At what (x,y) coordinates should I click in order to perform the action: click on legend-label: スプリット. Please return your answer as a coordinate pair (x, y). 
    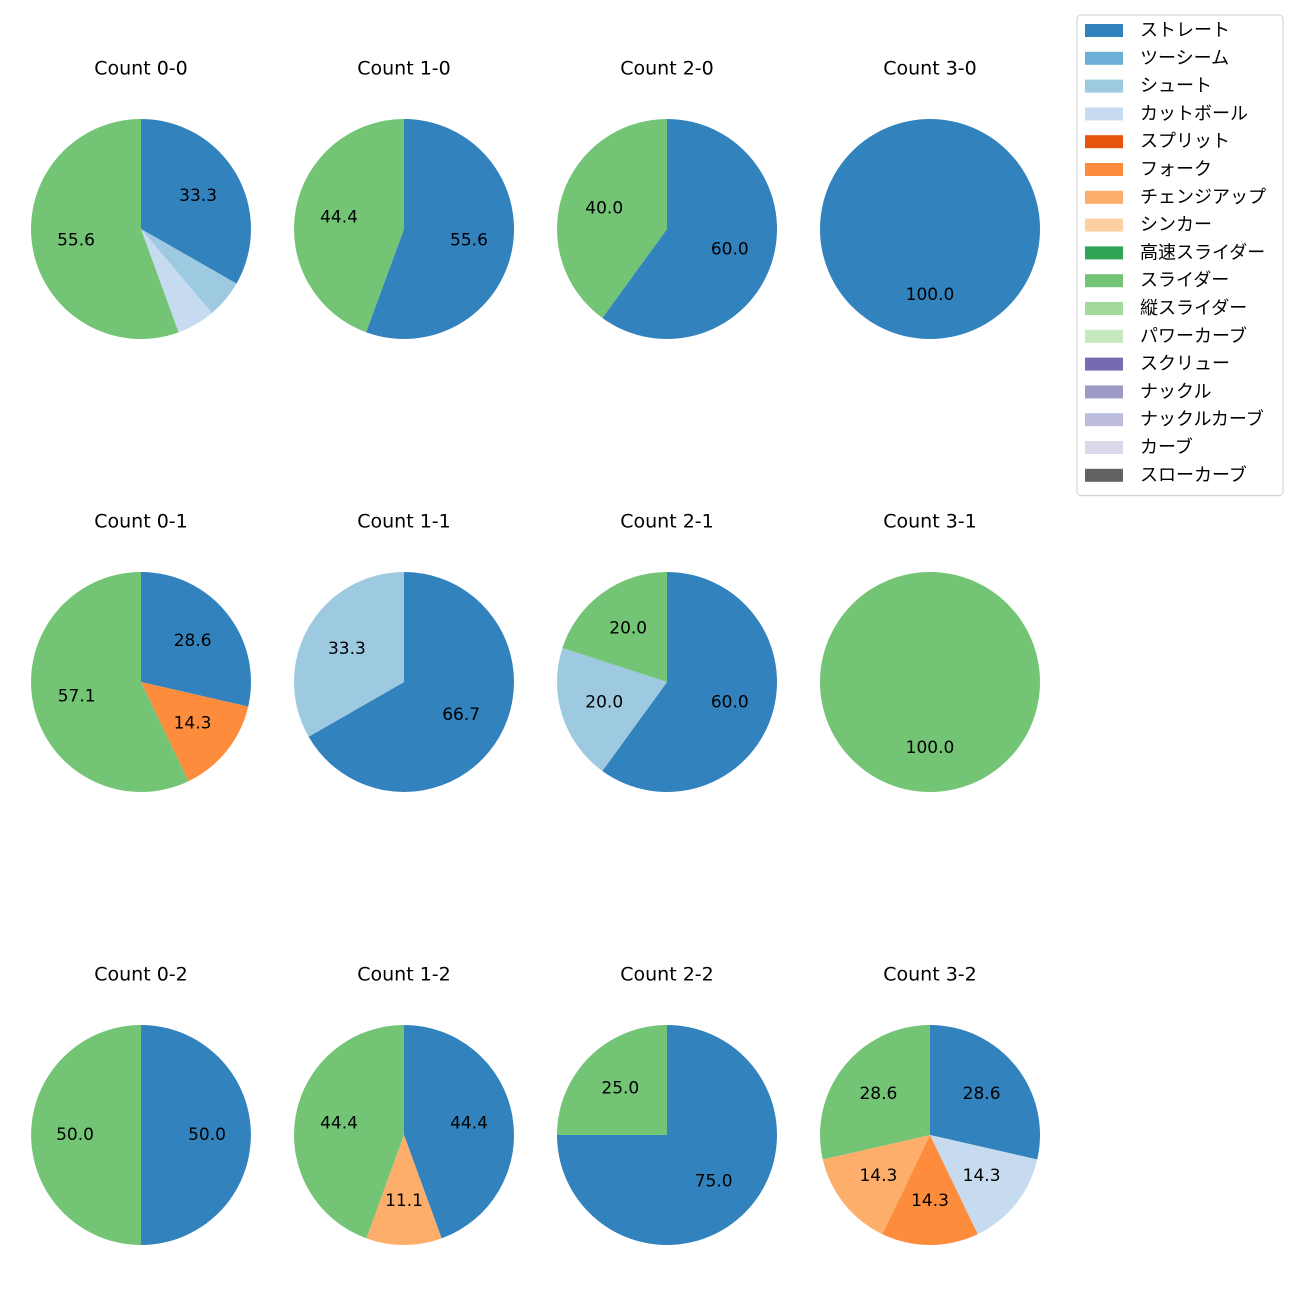
    Looking at the image, I should click on (1185, 141).